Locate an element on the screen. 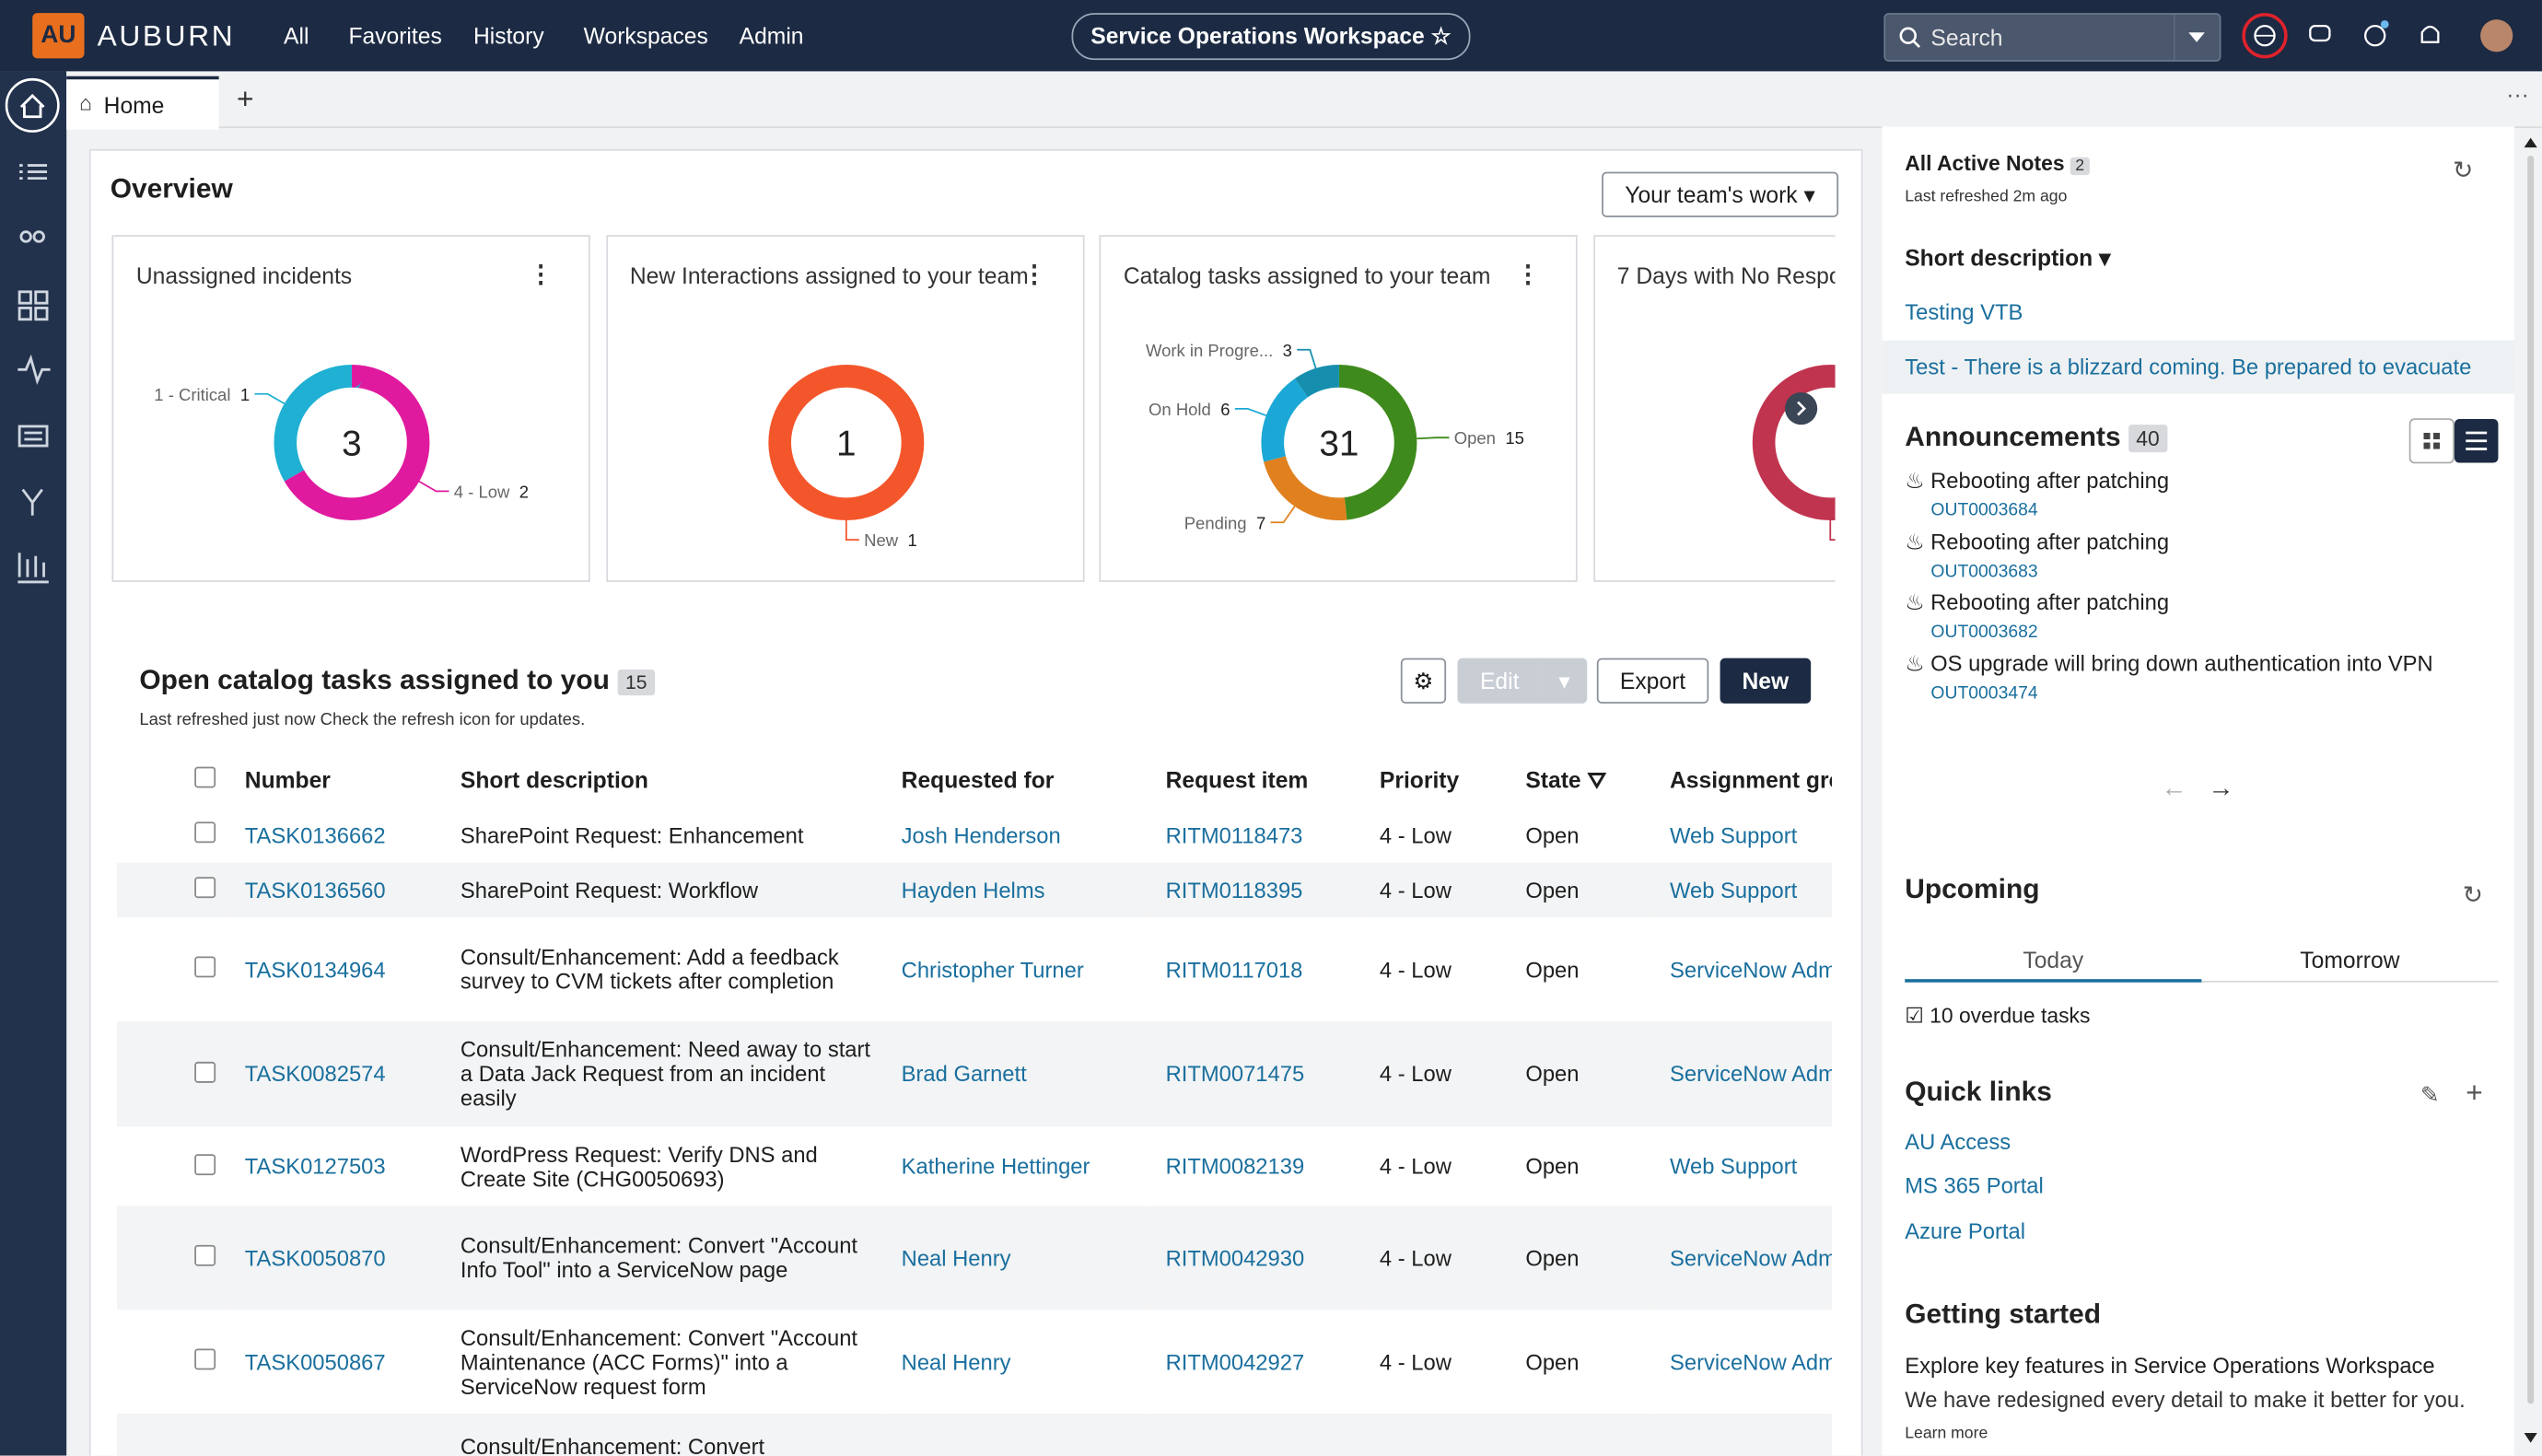 Image resolution: width=2542 pixels, height=1456 pixels. donut-segment is located at coordinates (1339, 443).